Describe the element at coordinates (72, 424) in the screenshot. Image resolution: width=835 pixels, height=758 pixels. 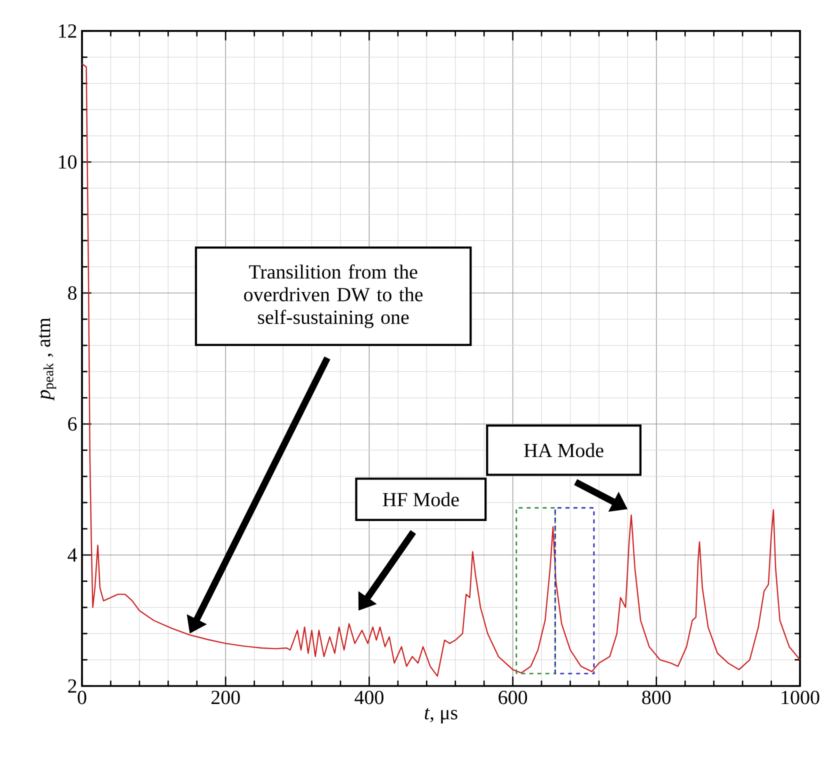
I see `y-tick-label: 6` at that location.